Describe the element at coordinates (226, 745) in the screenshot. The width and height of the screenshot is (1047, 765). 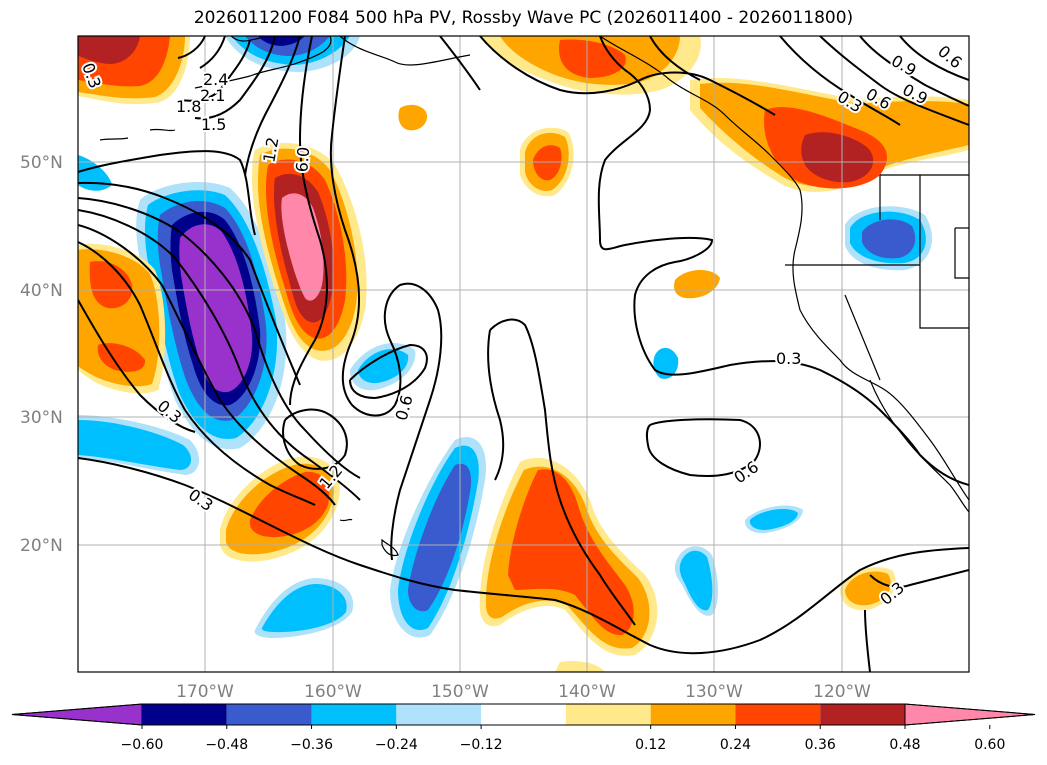
I see `colorbar-tick-label: −0.48` at that location.